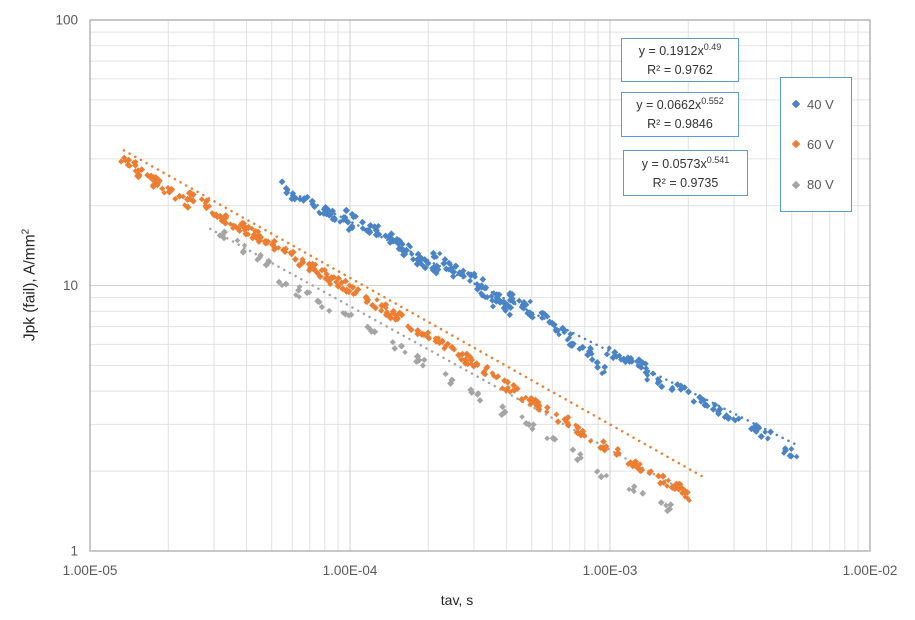  Describe the element at coordinates (30, 288) in the screenshot. I see `y-axis-title-text: Jpk (fail), A/mm` at that location.